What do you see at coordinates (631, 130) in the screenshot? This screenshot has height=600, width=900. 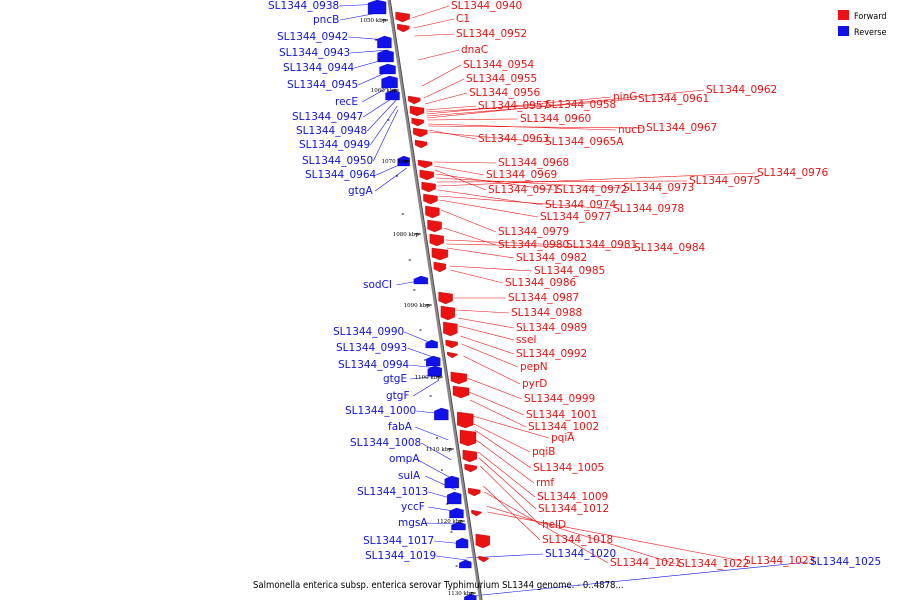 I see `forward-label-nucd: nucD` at bounding box center [631, 130].